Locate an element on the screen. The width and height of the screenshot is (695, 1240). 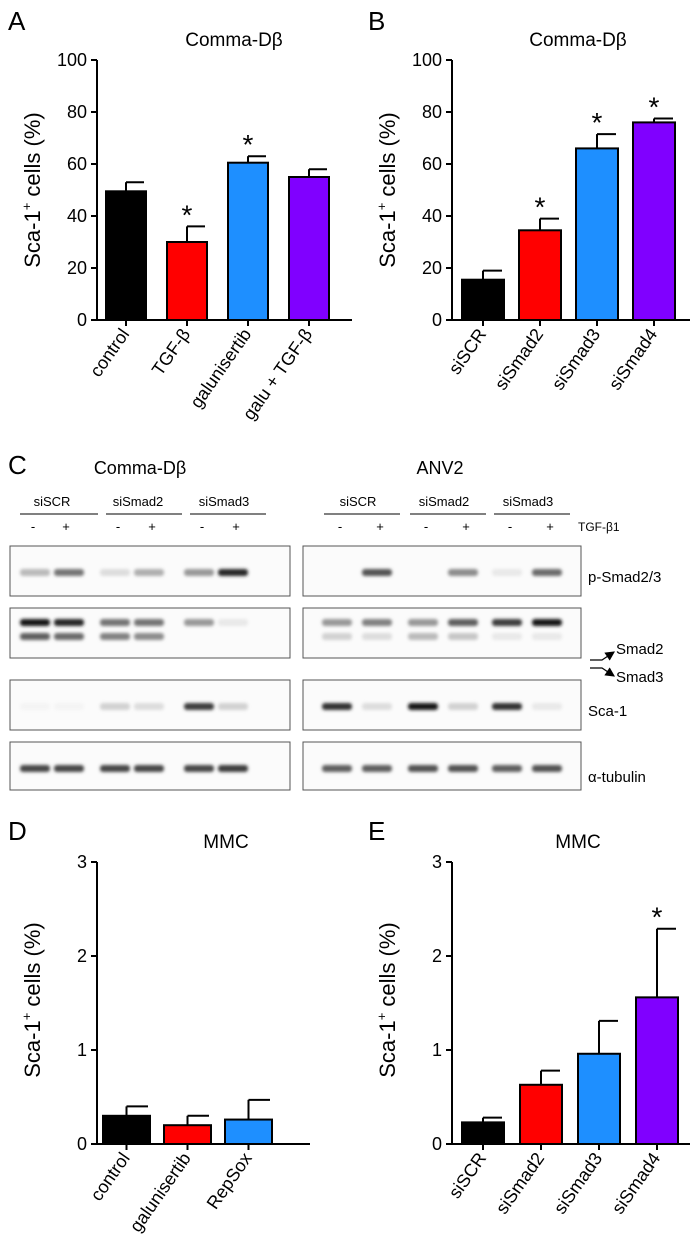
blot-group-right-3: siSmad3 is located at coordinates (528, 501).